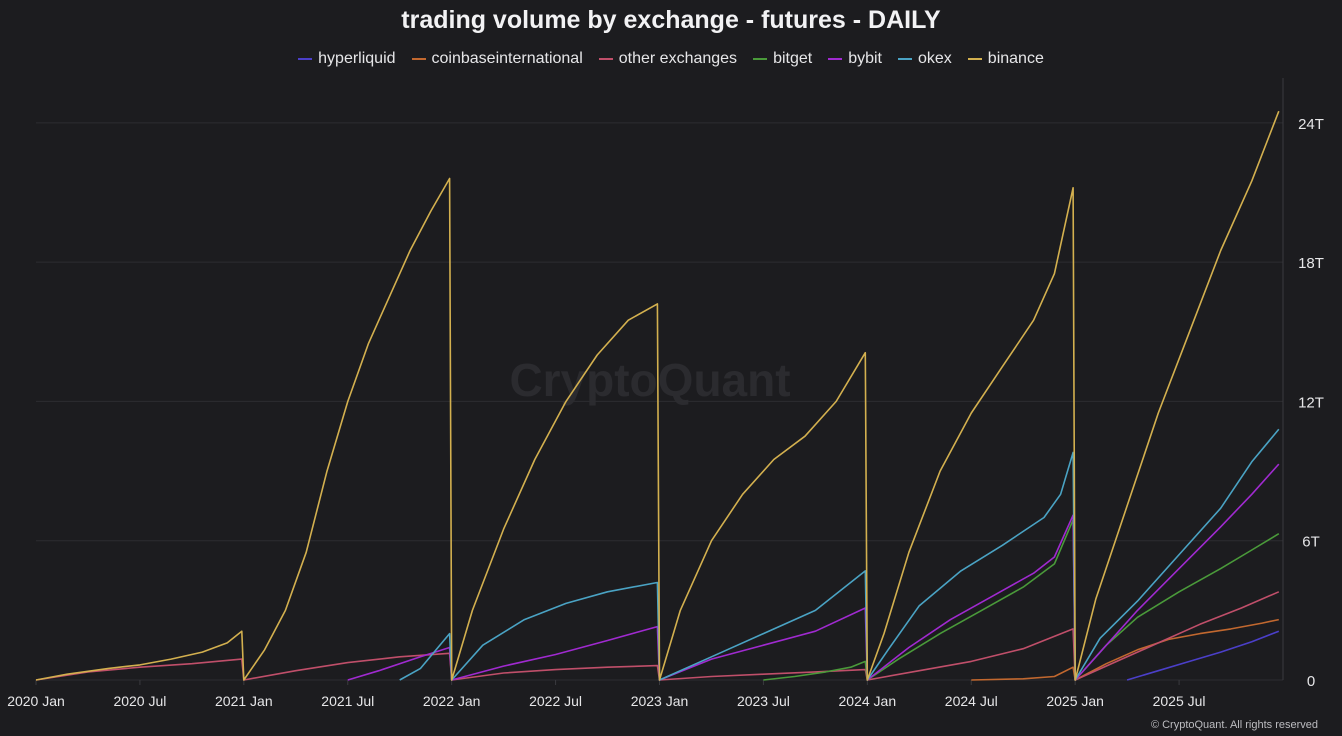 The image size is (1342, 736). What do you see at coordinates (1179, 701) in the screenshot?
I see `x-tick-label: 2025 Jul` at bounding box center [1179, 701].